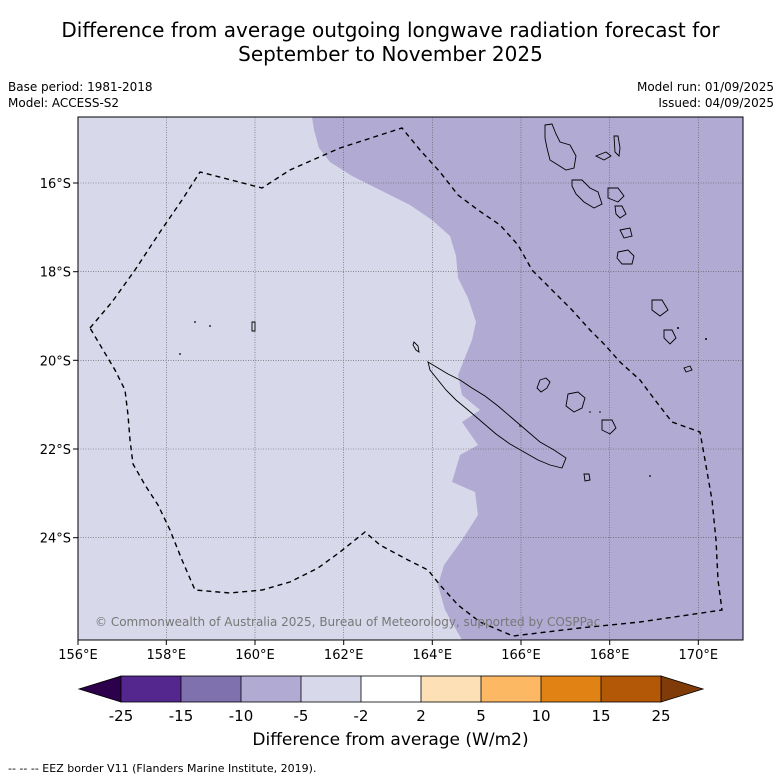 The height and width of the screenshot is (781, 781). Describe the element at coordinates (390, 740) in the screenshot. I see `colorbar-label: Difference from average (W/m2)` at that location.